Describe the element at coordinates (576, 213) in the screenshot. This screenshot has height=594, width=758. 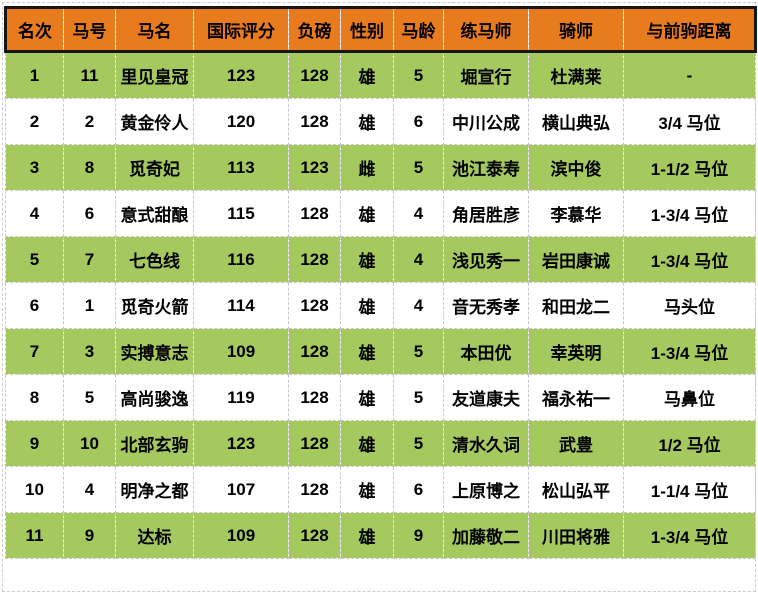
I see `cell: 李慕华` at that location.